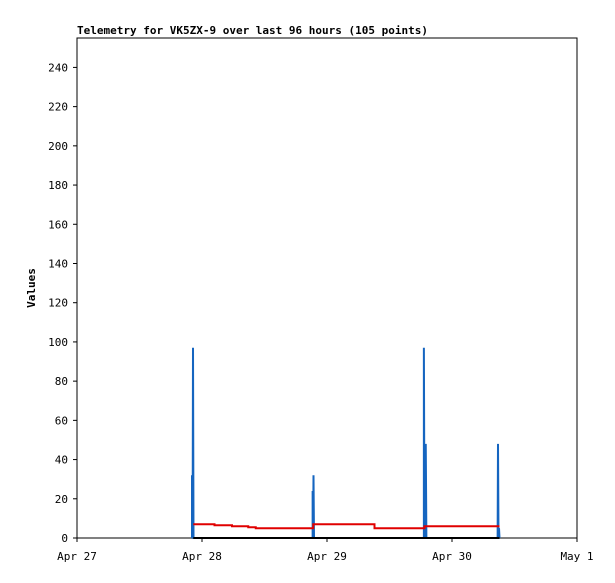 This screenshot has width=615, height=583. What do you see at coordinates (58, 67) in the screenshot?
I see `y-tick-label: 240` at bounding box center [58, 67].